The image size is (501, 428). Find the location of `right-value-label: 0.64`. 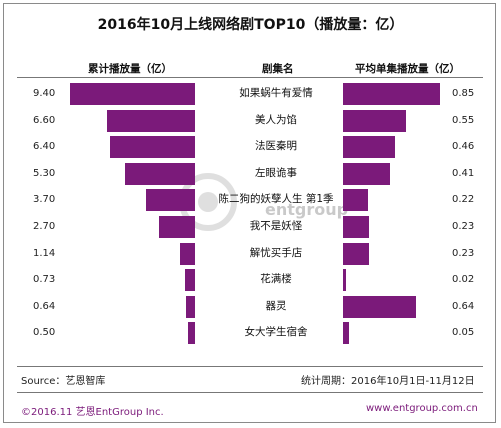

right-value-label: 0.64 is located at coordinates (463, 306).